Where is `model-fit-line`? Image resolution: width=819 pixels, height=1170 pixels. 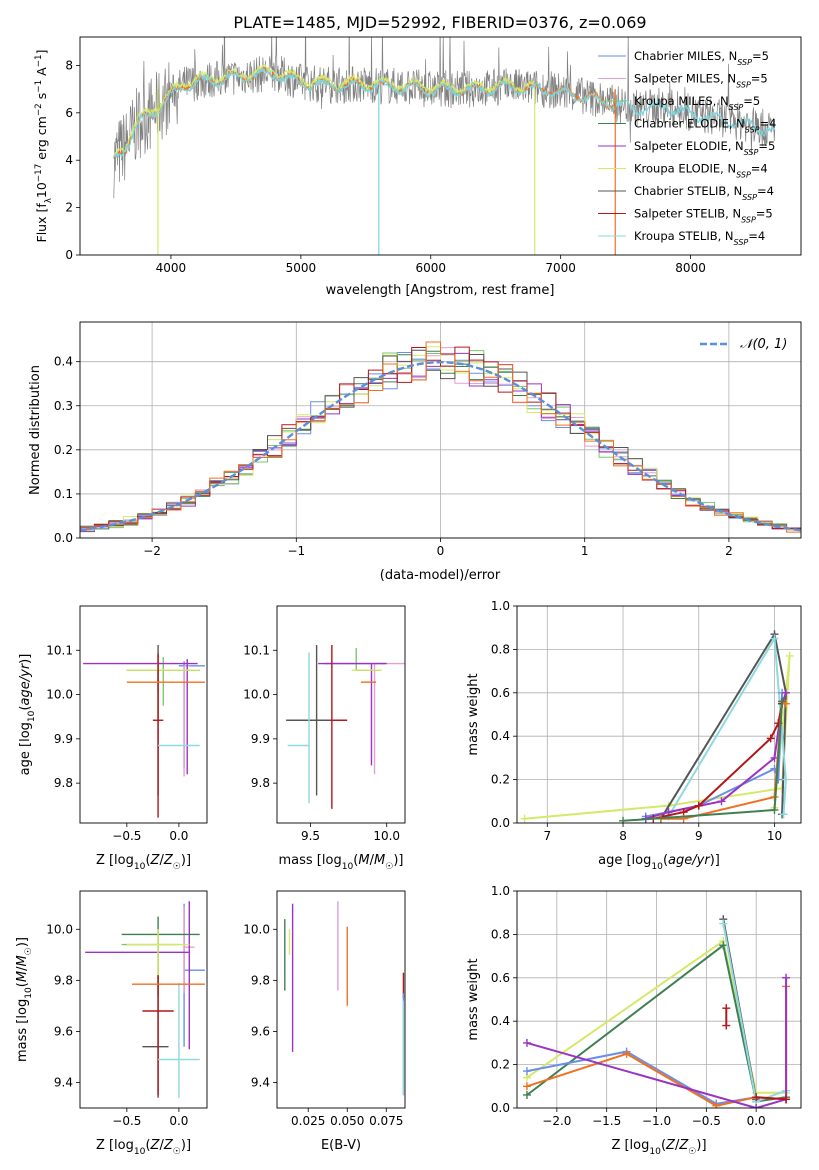
model-fit-line is located at coordinates (444, 113).